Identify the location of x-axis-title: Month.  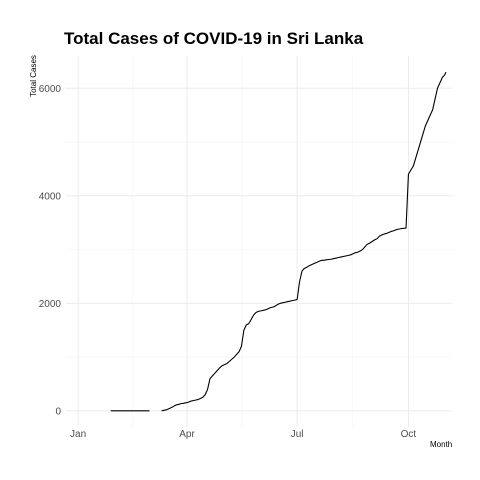
(441, 444).